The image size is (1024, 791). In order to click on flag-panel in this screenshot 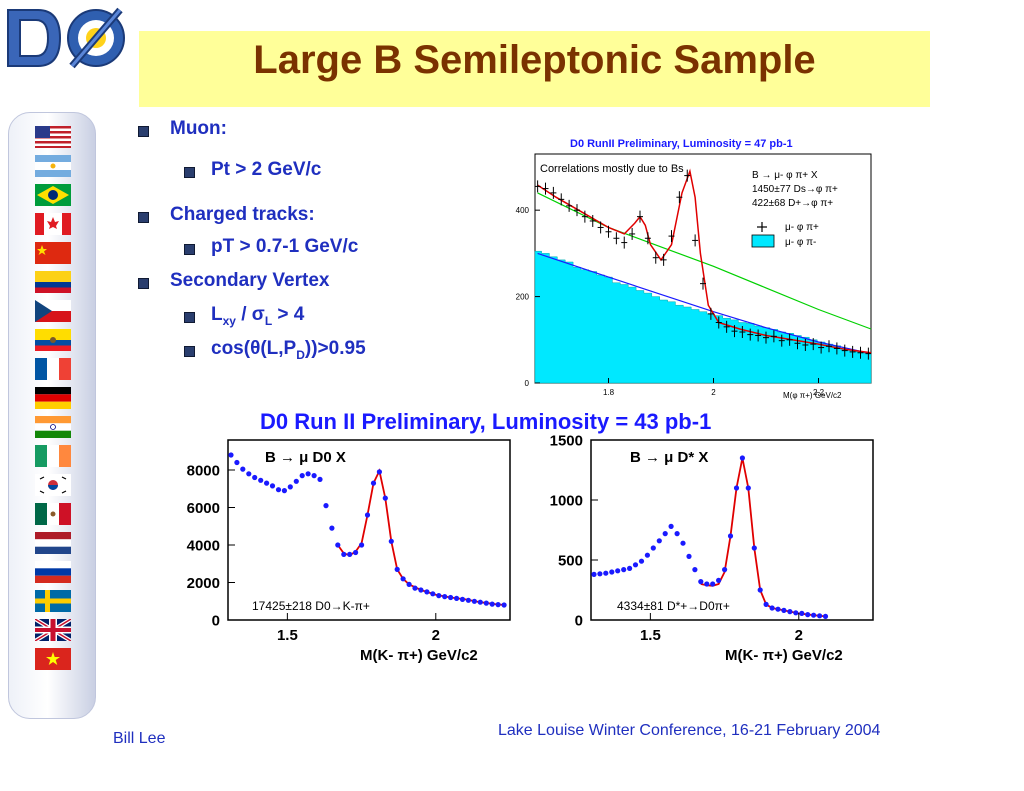, I will do `click(52, 415)`.